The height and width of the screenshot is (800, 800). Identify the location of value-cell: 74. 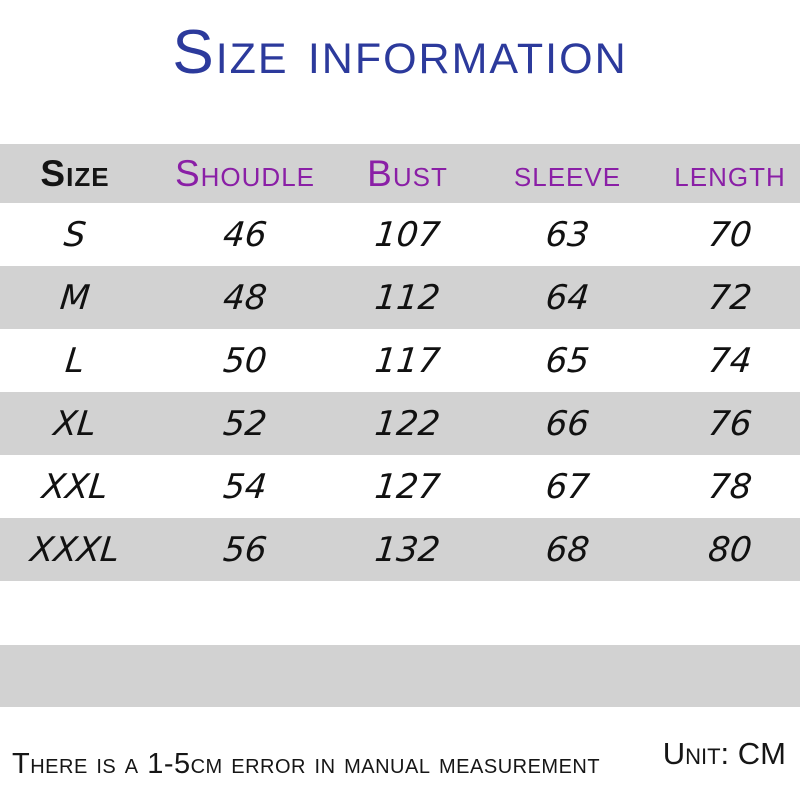
(730, 360).